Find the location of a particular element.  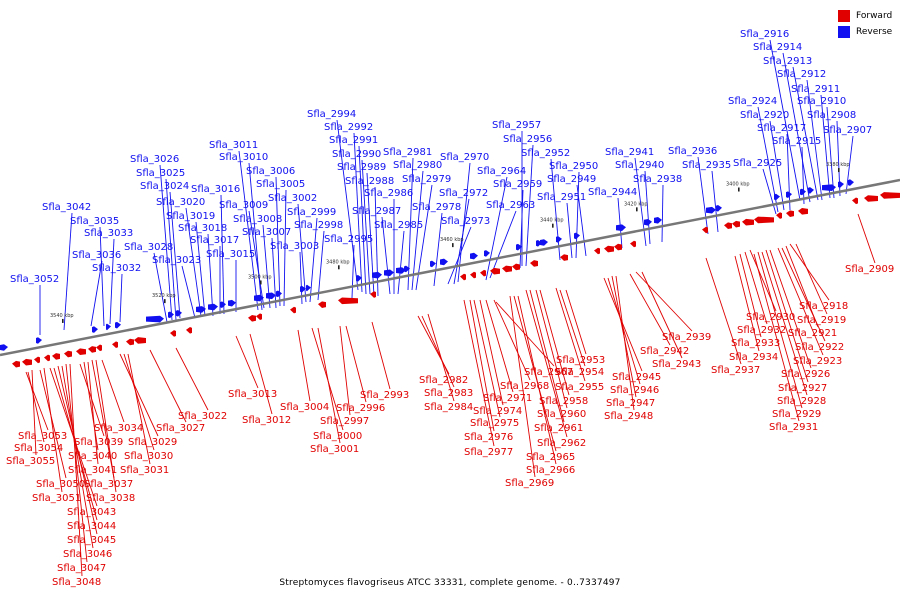

gene-label-forward: Sfla_2977 is located at coordinates (488, 452).